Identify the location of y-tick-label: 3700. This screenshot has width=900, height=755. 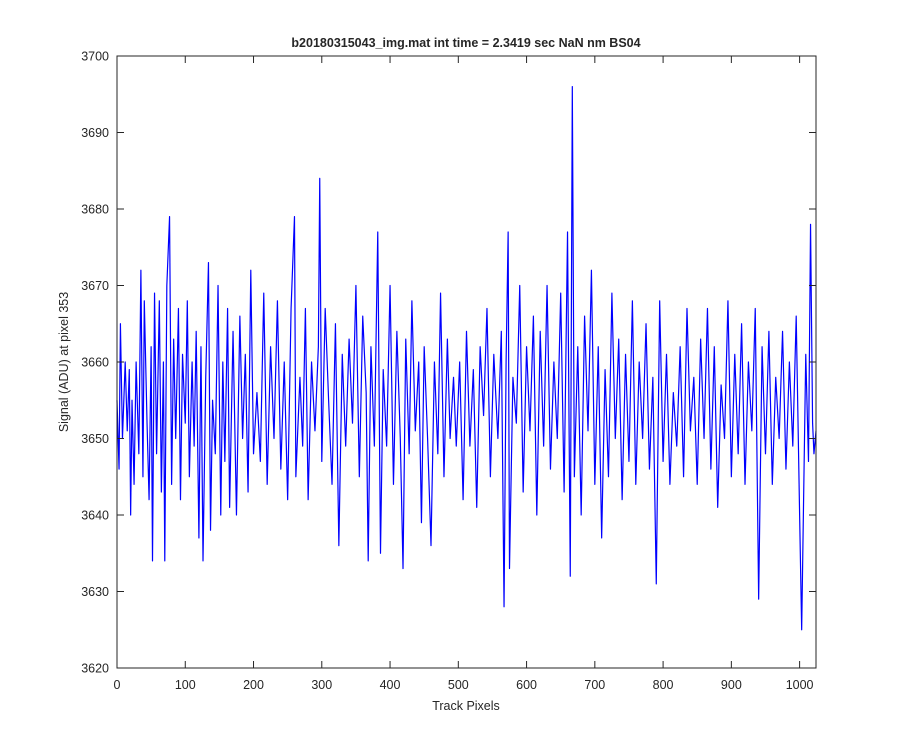
(95, 57).